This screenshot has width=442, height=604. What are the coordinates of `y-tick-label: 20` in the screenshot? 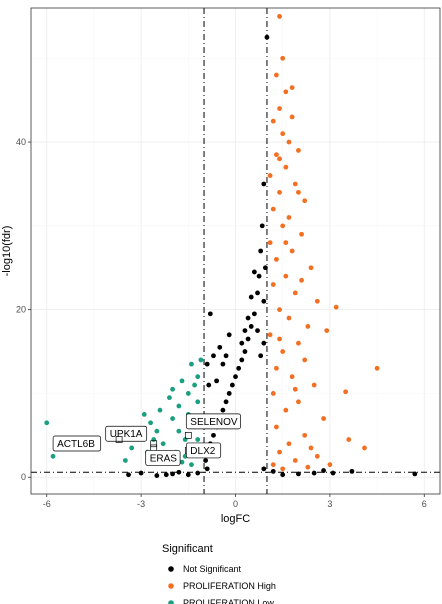 It's located at (21, 310).